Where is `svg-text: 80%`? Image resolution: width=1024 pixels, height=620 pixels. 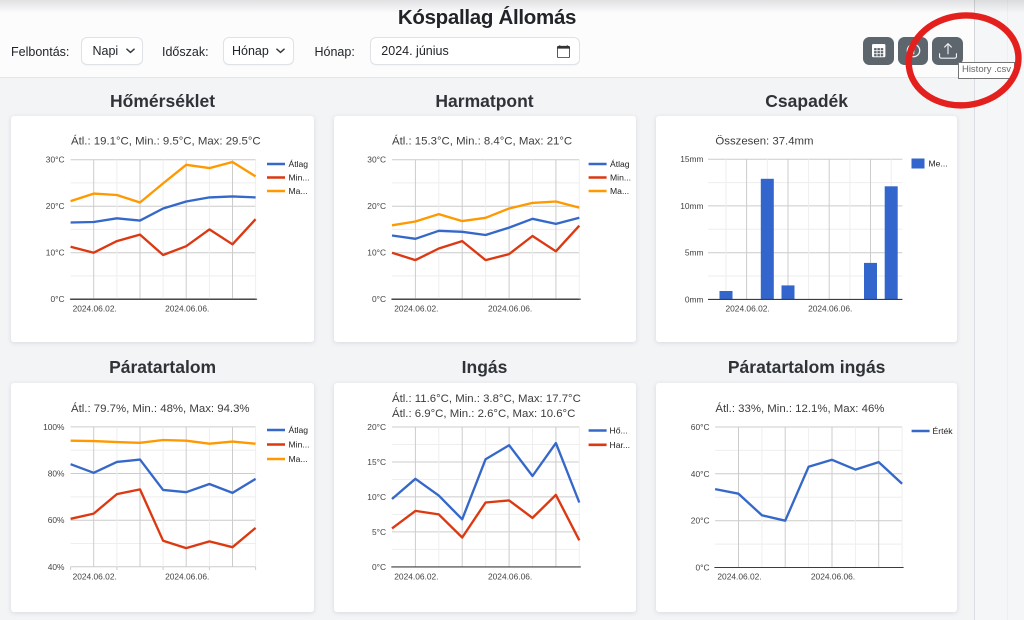 svg-text: 80% is located at coordinates (56, 474).